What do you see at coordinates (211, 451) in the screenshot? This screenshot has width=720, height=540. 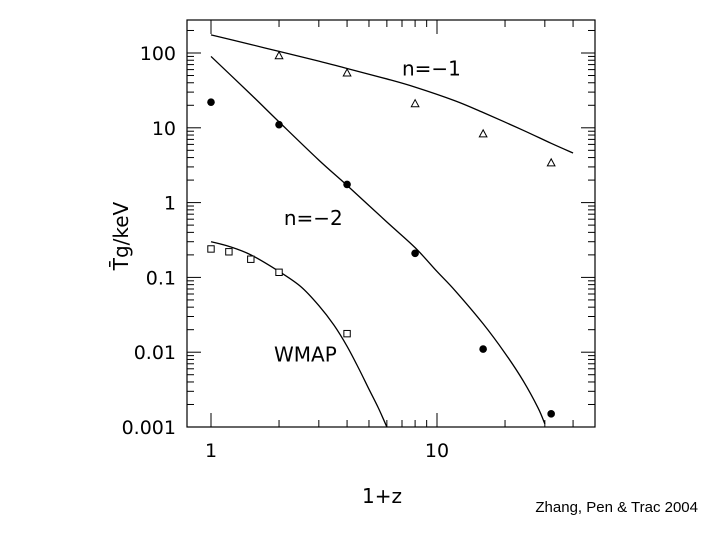 I see `x-tick-label: 1` at bounding box center [211, 451].